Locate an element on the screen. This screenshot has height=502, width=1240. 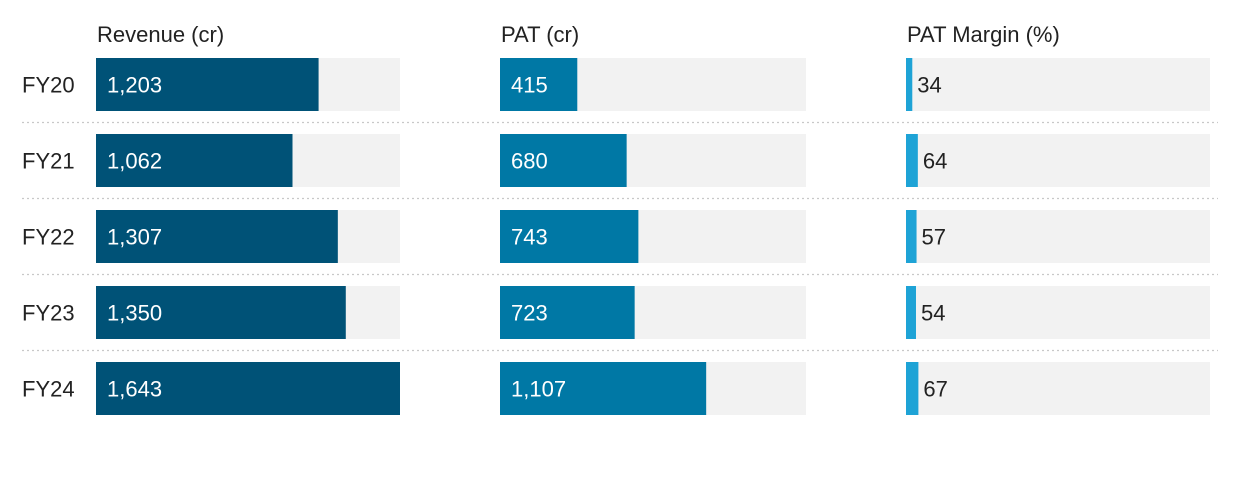
value-label: 67 is located at coordinates (935, 389).